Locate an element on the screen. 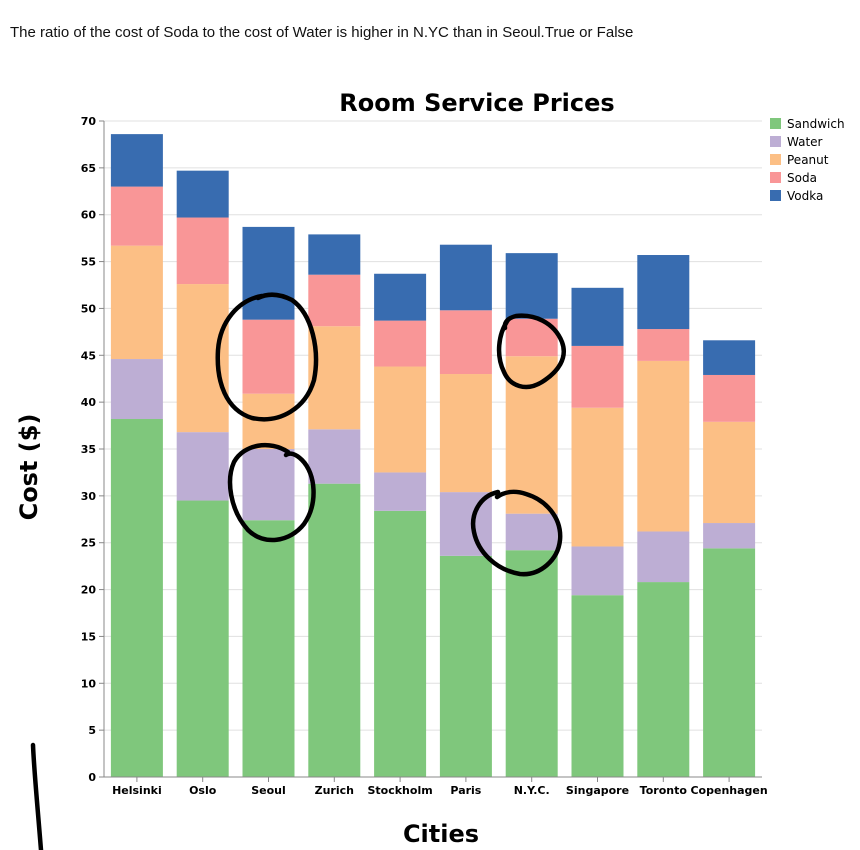 The height and width of the screenshot is (850, 860). bar-water-singapore is located at coordinates (597, 571).